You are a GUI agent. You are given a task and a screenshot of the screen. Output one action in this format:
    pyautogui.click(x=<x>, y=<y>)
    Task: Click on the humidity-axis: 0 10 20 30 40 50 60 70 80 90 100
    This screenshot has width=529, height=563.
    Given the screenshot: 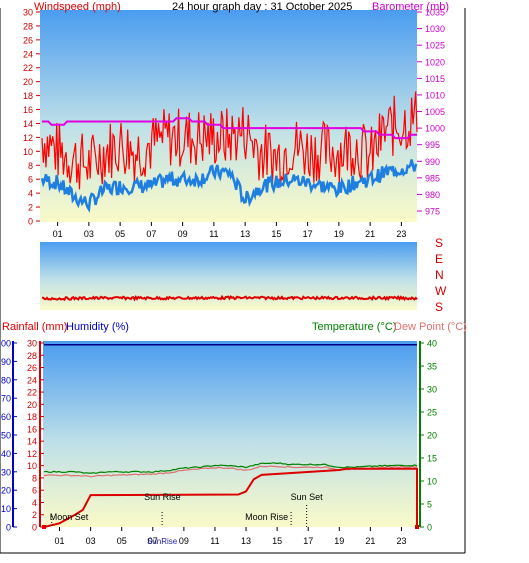 What is the action you would take?
    pyautogui.click(x=8, y=436)
    